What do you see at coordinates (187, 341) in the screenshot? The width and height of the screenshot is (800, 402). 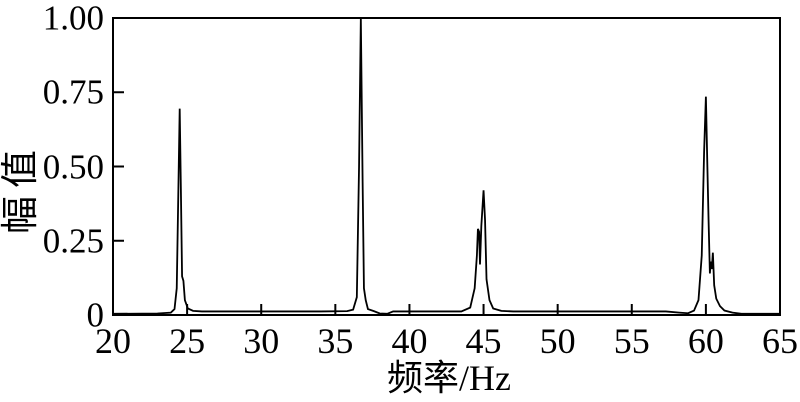 I see `x-tick-label: 25` at bounding box center [187, 341].